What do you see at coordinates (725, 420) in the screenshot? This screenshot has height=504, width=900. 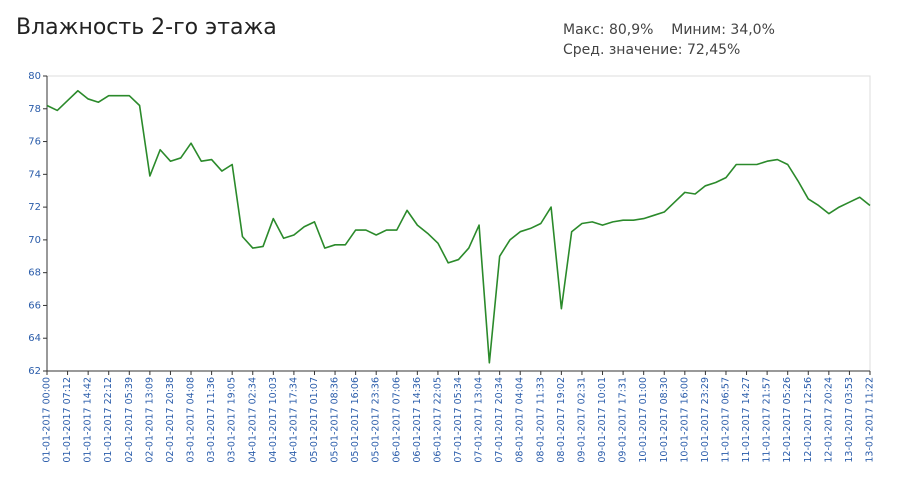 I see `x-tick-label: 11-01-2017 06:57` at bounding box center [725, 420].